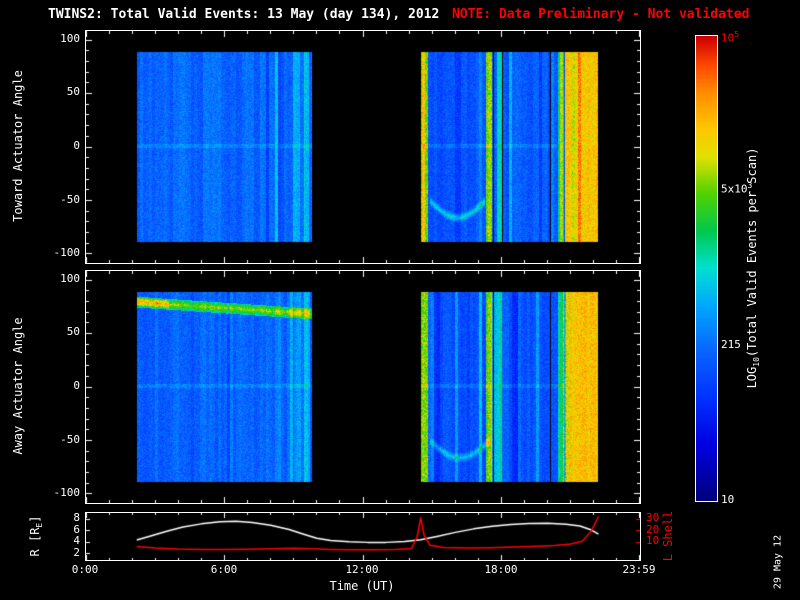 This screenshot has width=800, height=600. Describe the element at coordinates (757, 362) in the screenshot. I see `colorbar-title-sub: 10` at that location.